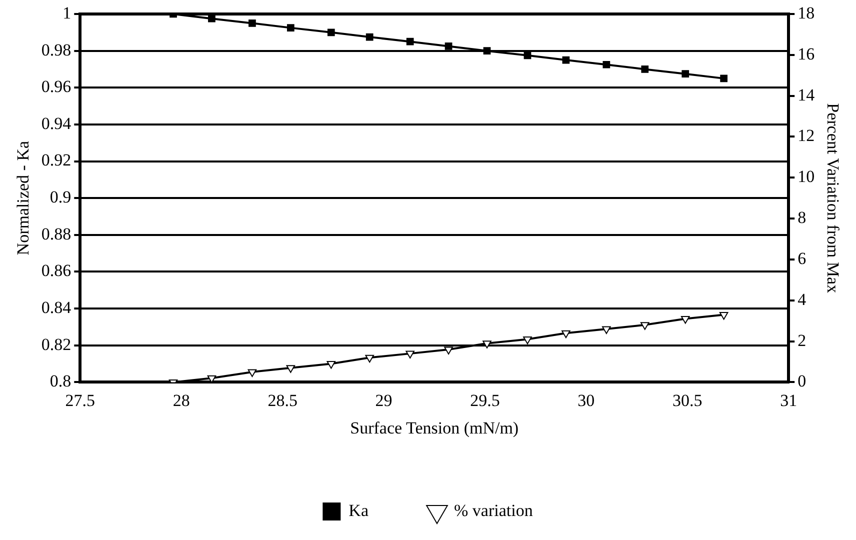 The height and width of the screenshot is (540, 856). What do you see at coordinates (832, 198) in the screenshot?
I see `y2-axis-title: Percent Variation from Max` at bounding box center [832, 198].